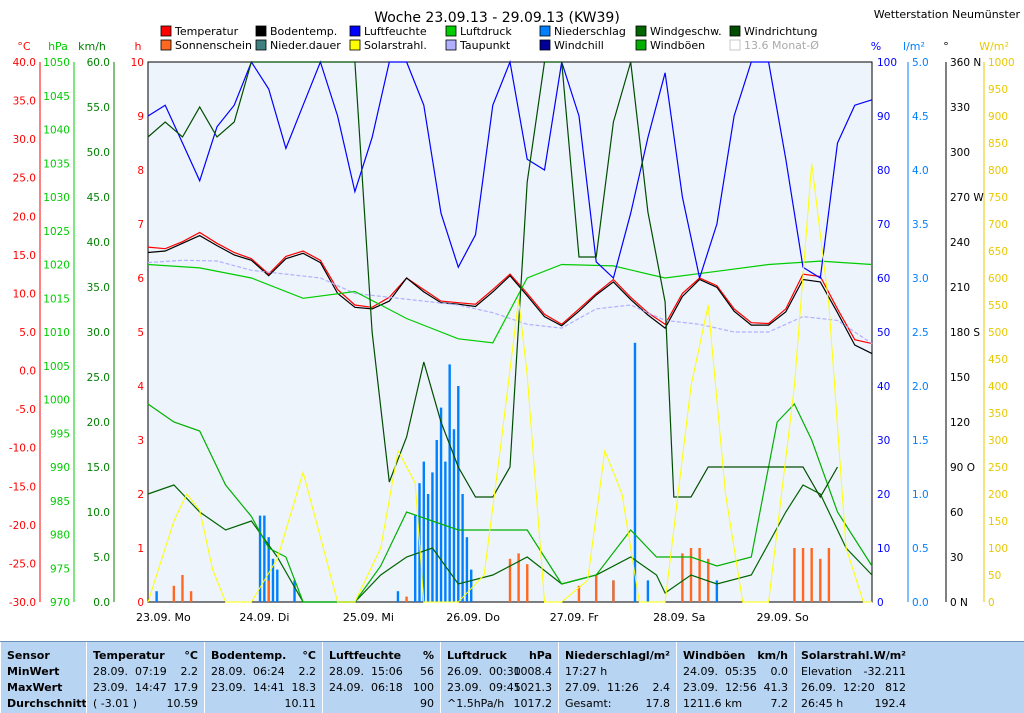 The width and height of the screenshot is (1024, 713). I want to click on legend-entry: Luftdruck, so click(478, 31).